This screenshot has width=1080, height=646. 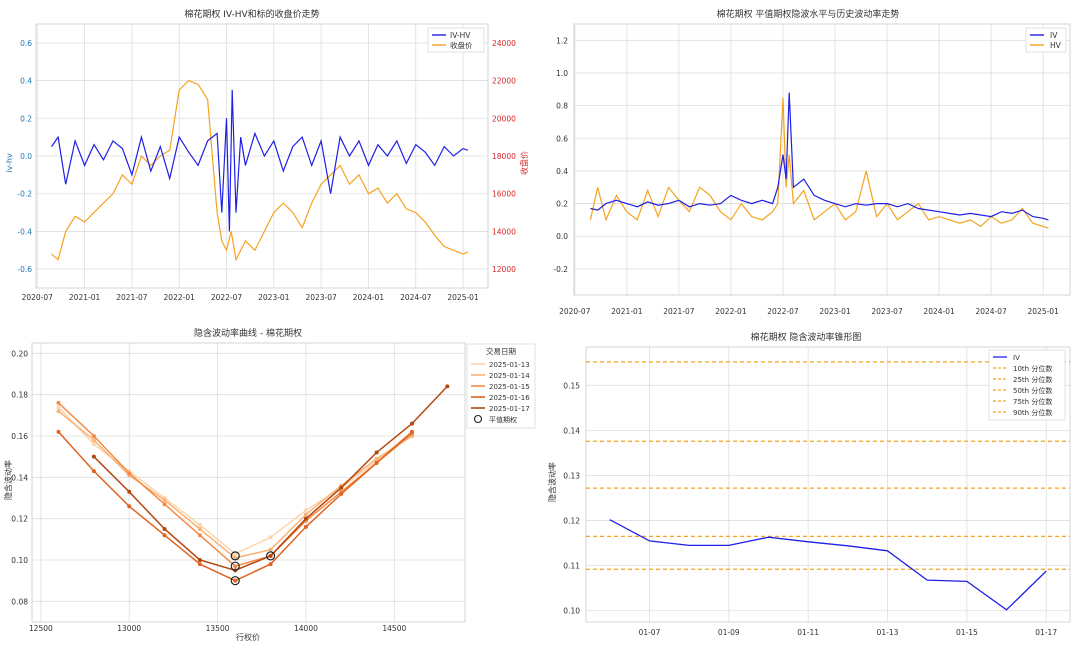 I want to click on y-tick-label: 0.16, so click(x=19, y=436).